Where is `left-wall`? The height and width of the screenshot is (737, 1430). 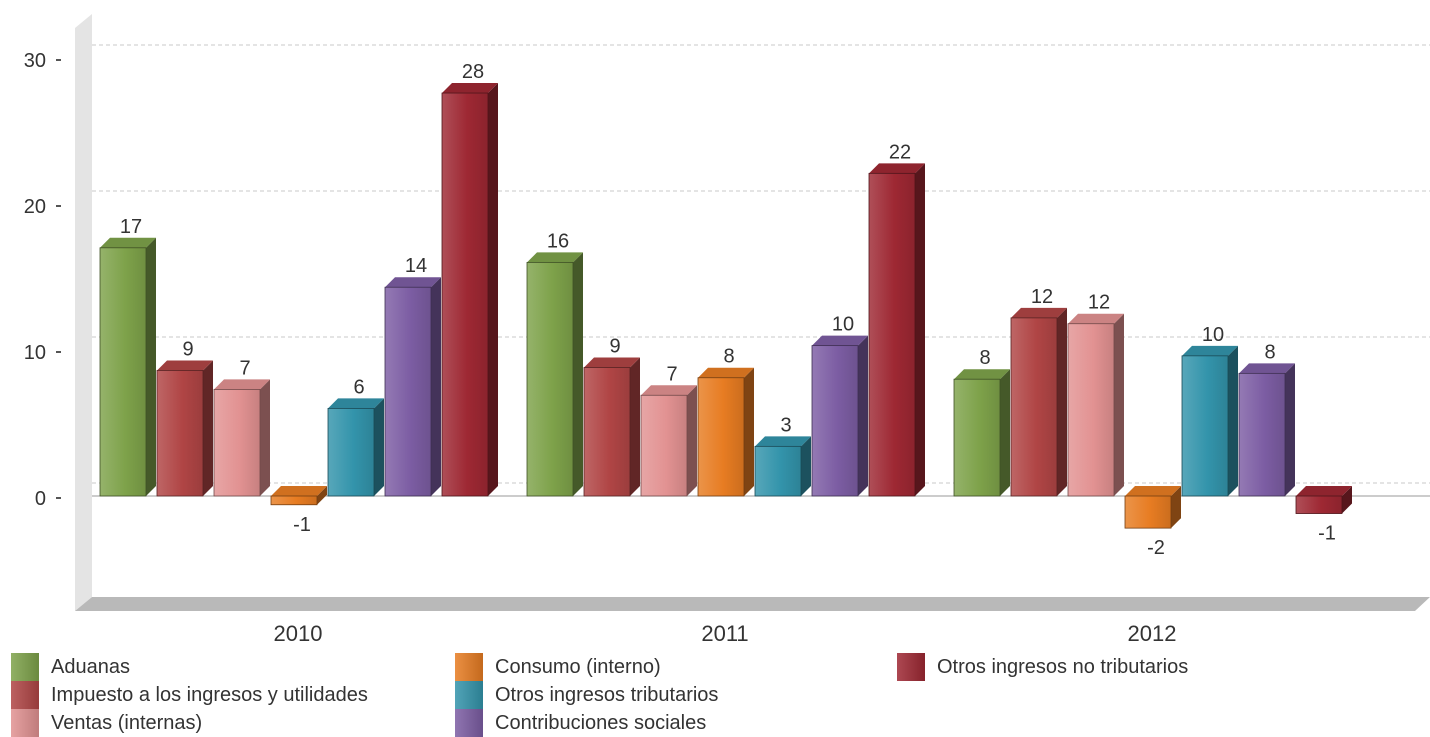 left-wall is located at coordinates (83, 312).